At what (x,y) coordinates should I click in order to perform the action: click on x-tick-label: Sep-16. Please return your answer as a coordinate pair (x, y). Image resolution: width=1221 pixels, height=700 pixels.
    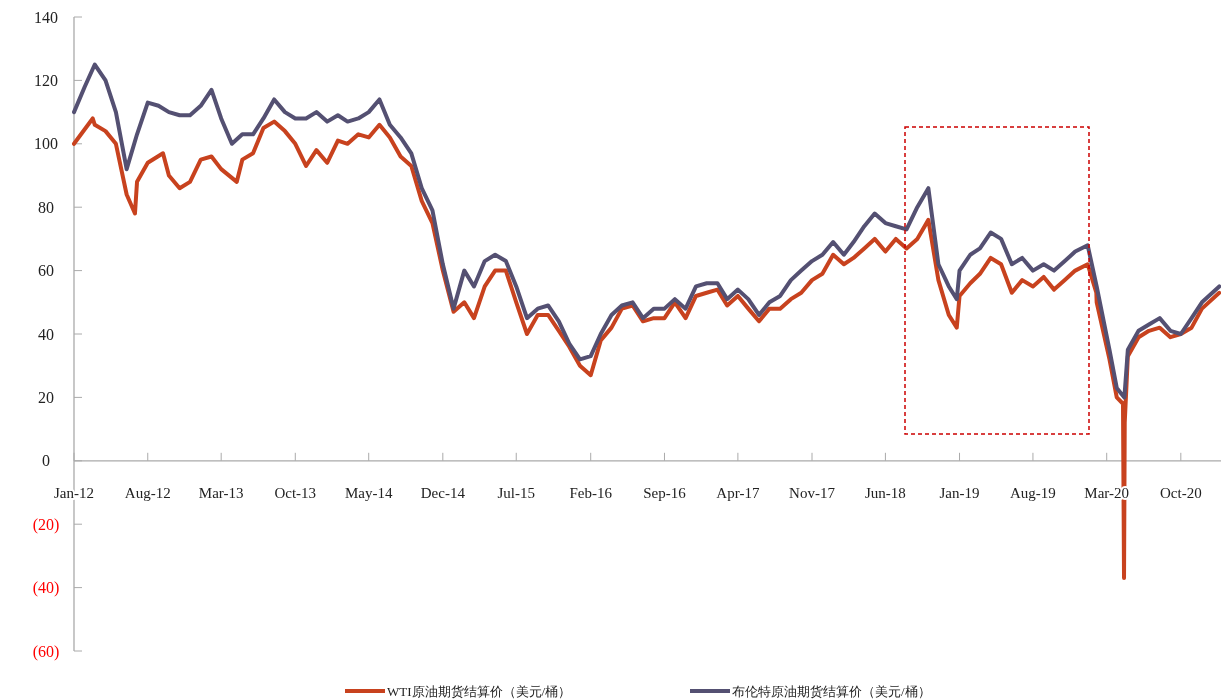
    Looking at the image, I should click on (665, 492).